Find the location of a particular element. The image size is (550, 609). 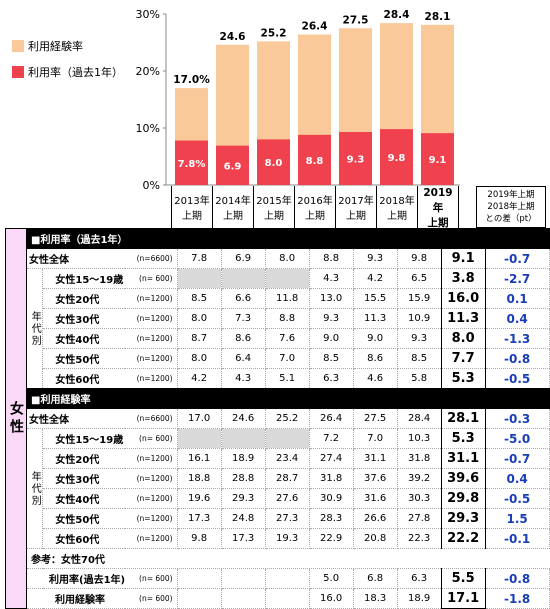

bar-label-usage: 6.9 is located at coordinates (233, 166).